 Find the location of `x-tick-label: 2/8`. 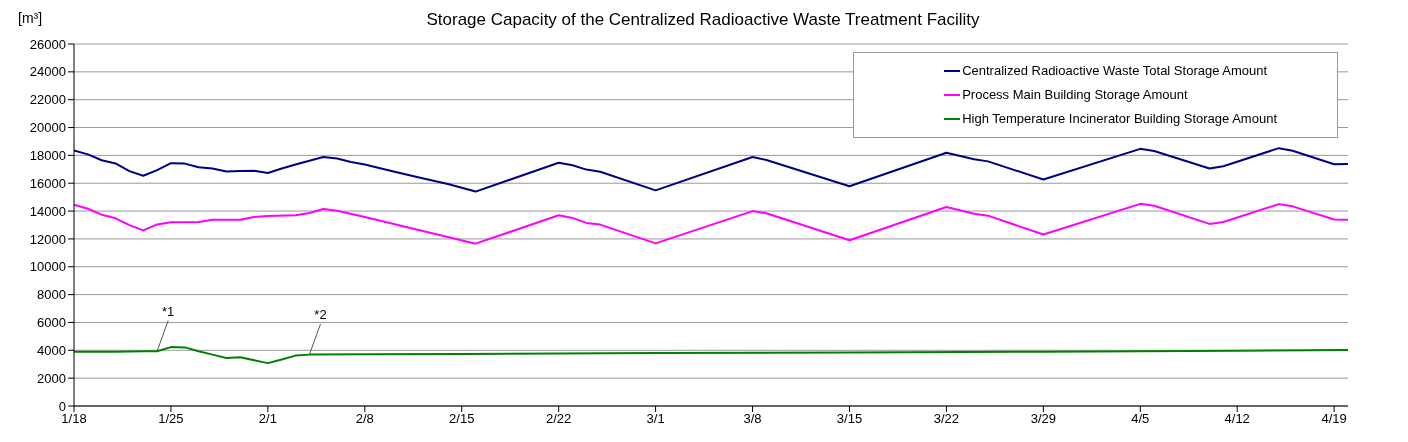

x-tick-label: 2/8 is located at coordinates (364, 419).